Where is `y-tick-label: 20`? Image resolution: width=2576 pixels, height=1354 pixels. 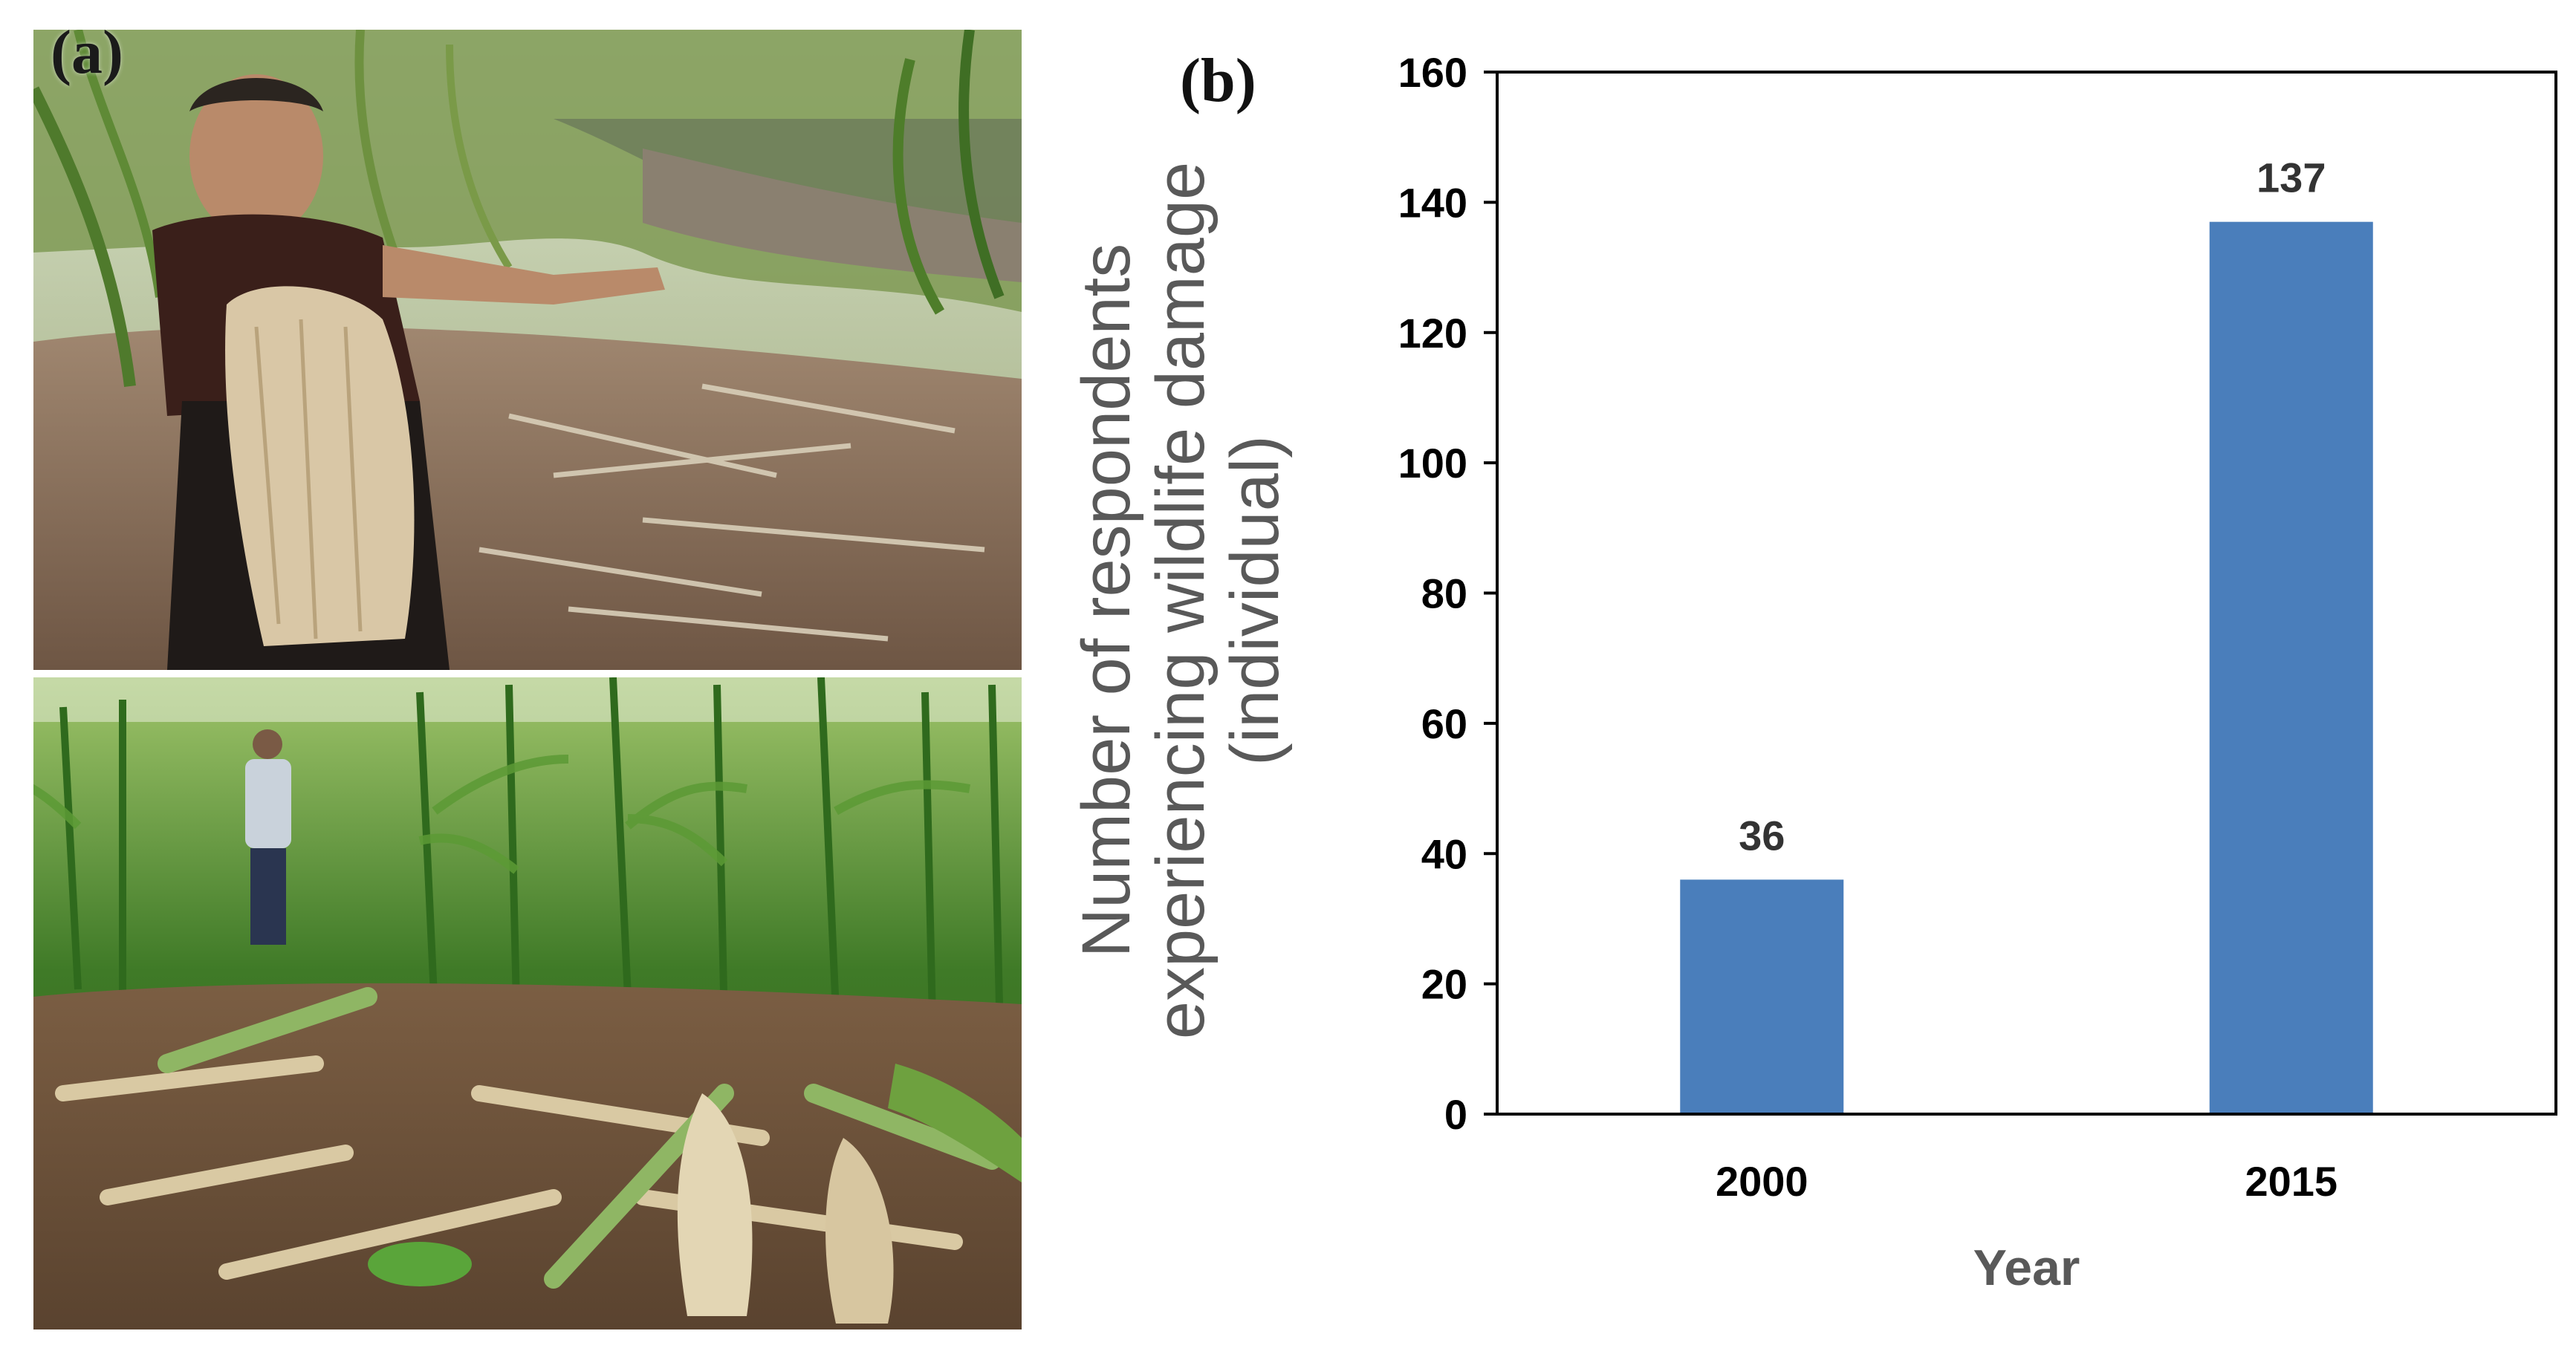
y-tick-label: 20 is located at coordinates (1444, 984).